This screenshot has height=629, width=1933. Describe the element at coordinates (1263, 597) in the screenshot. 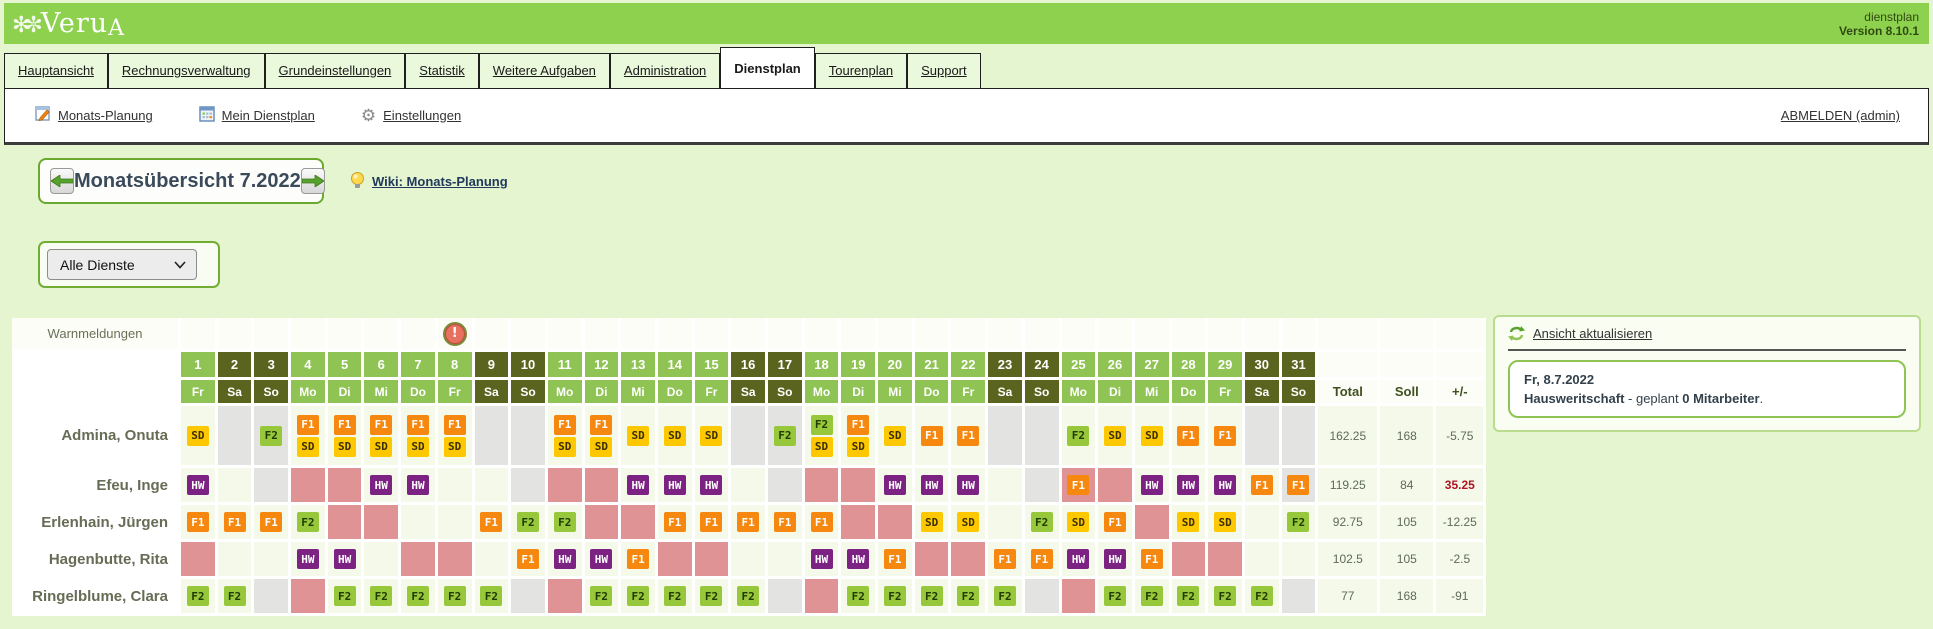

I see `shift-cell-day-30: F2` at that location.